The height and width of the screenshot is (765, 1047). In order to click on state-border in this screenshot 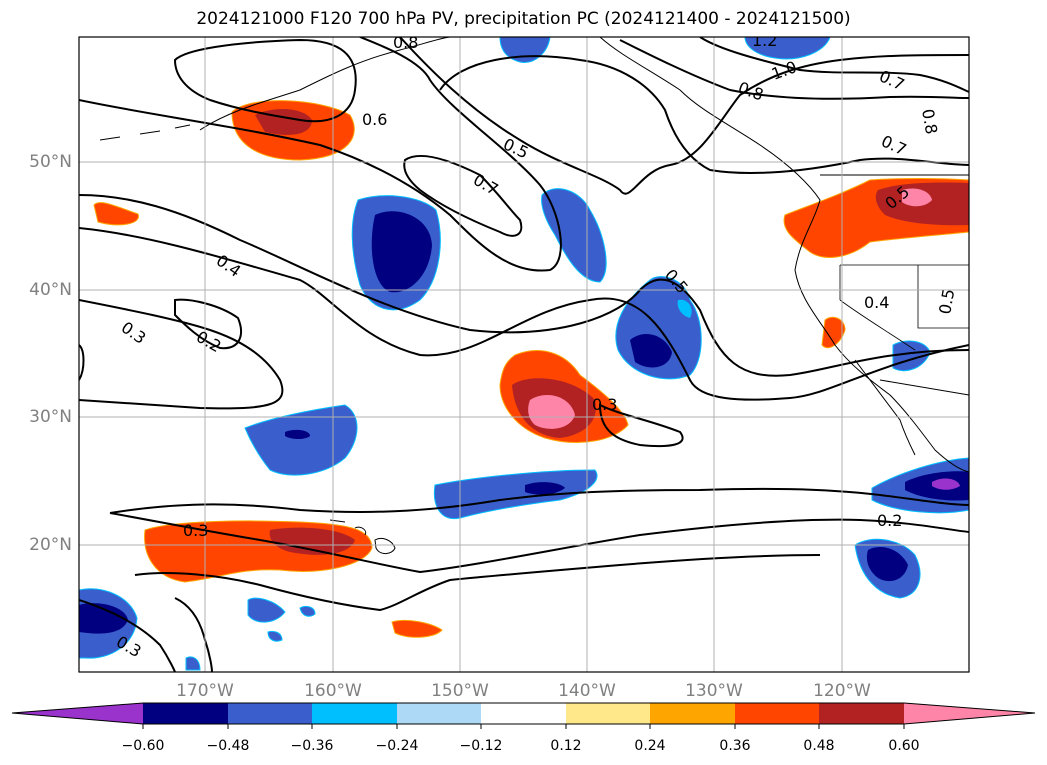, I will do `click(904, 307)`.